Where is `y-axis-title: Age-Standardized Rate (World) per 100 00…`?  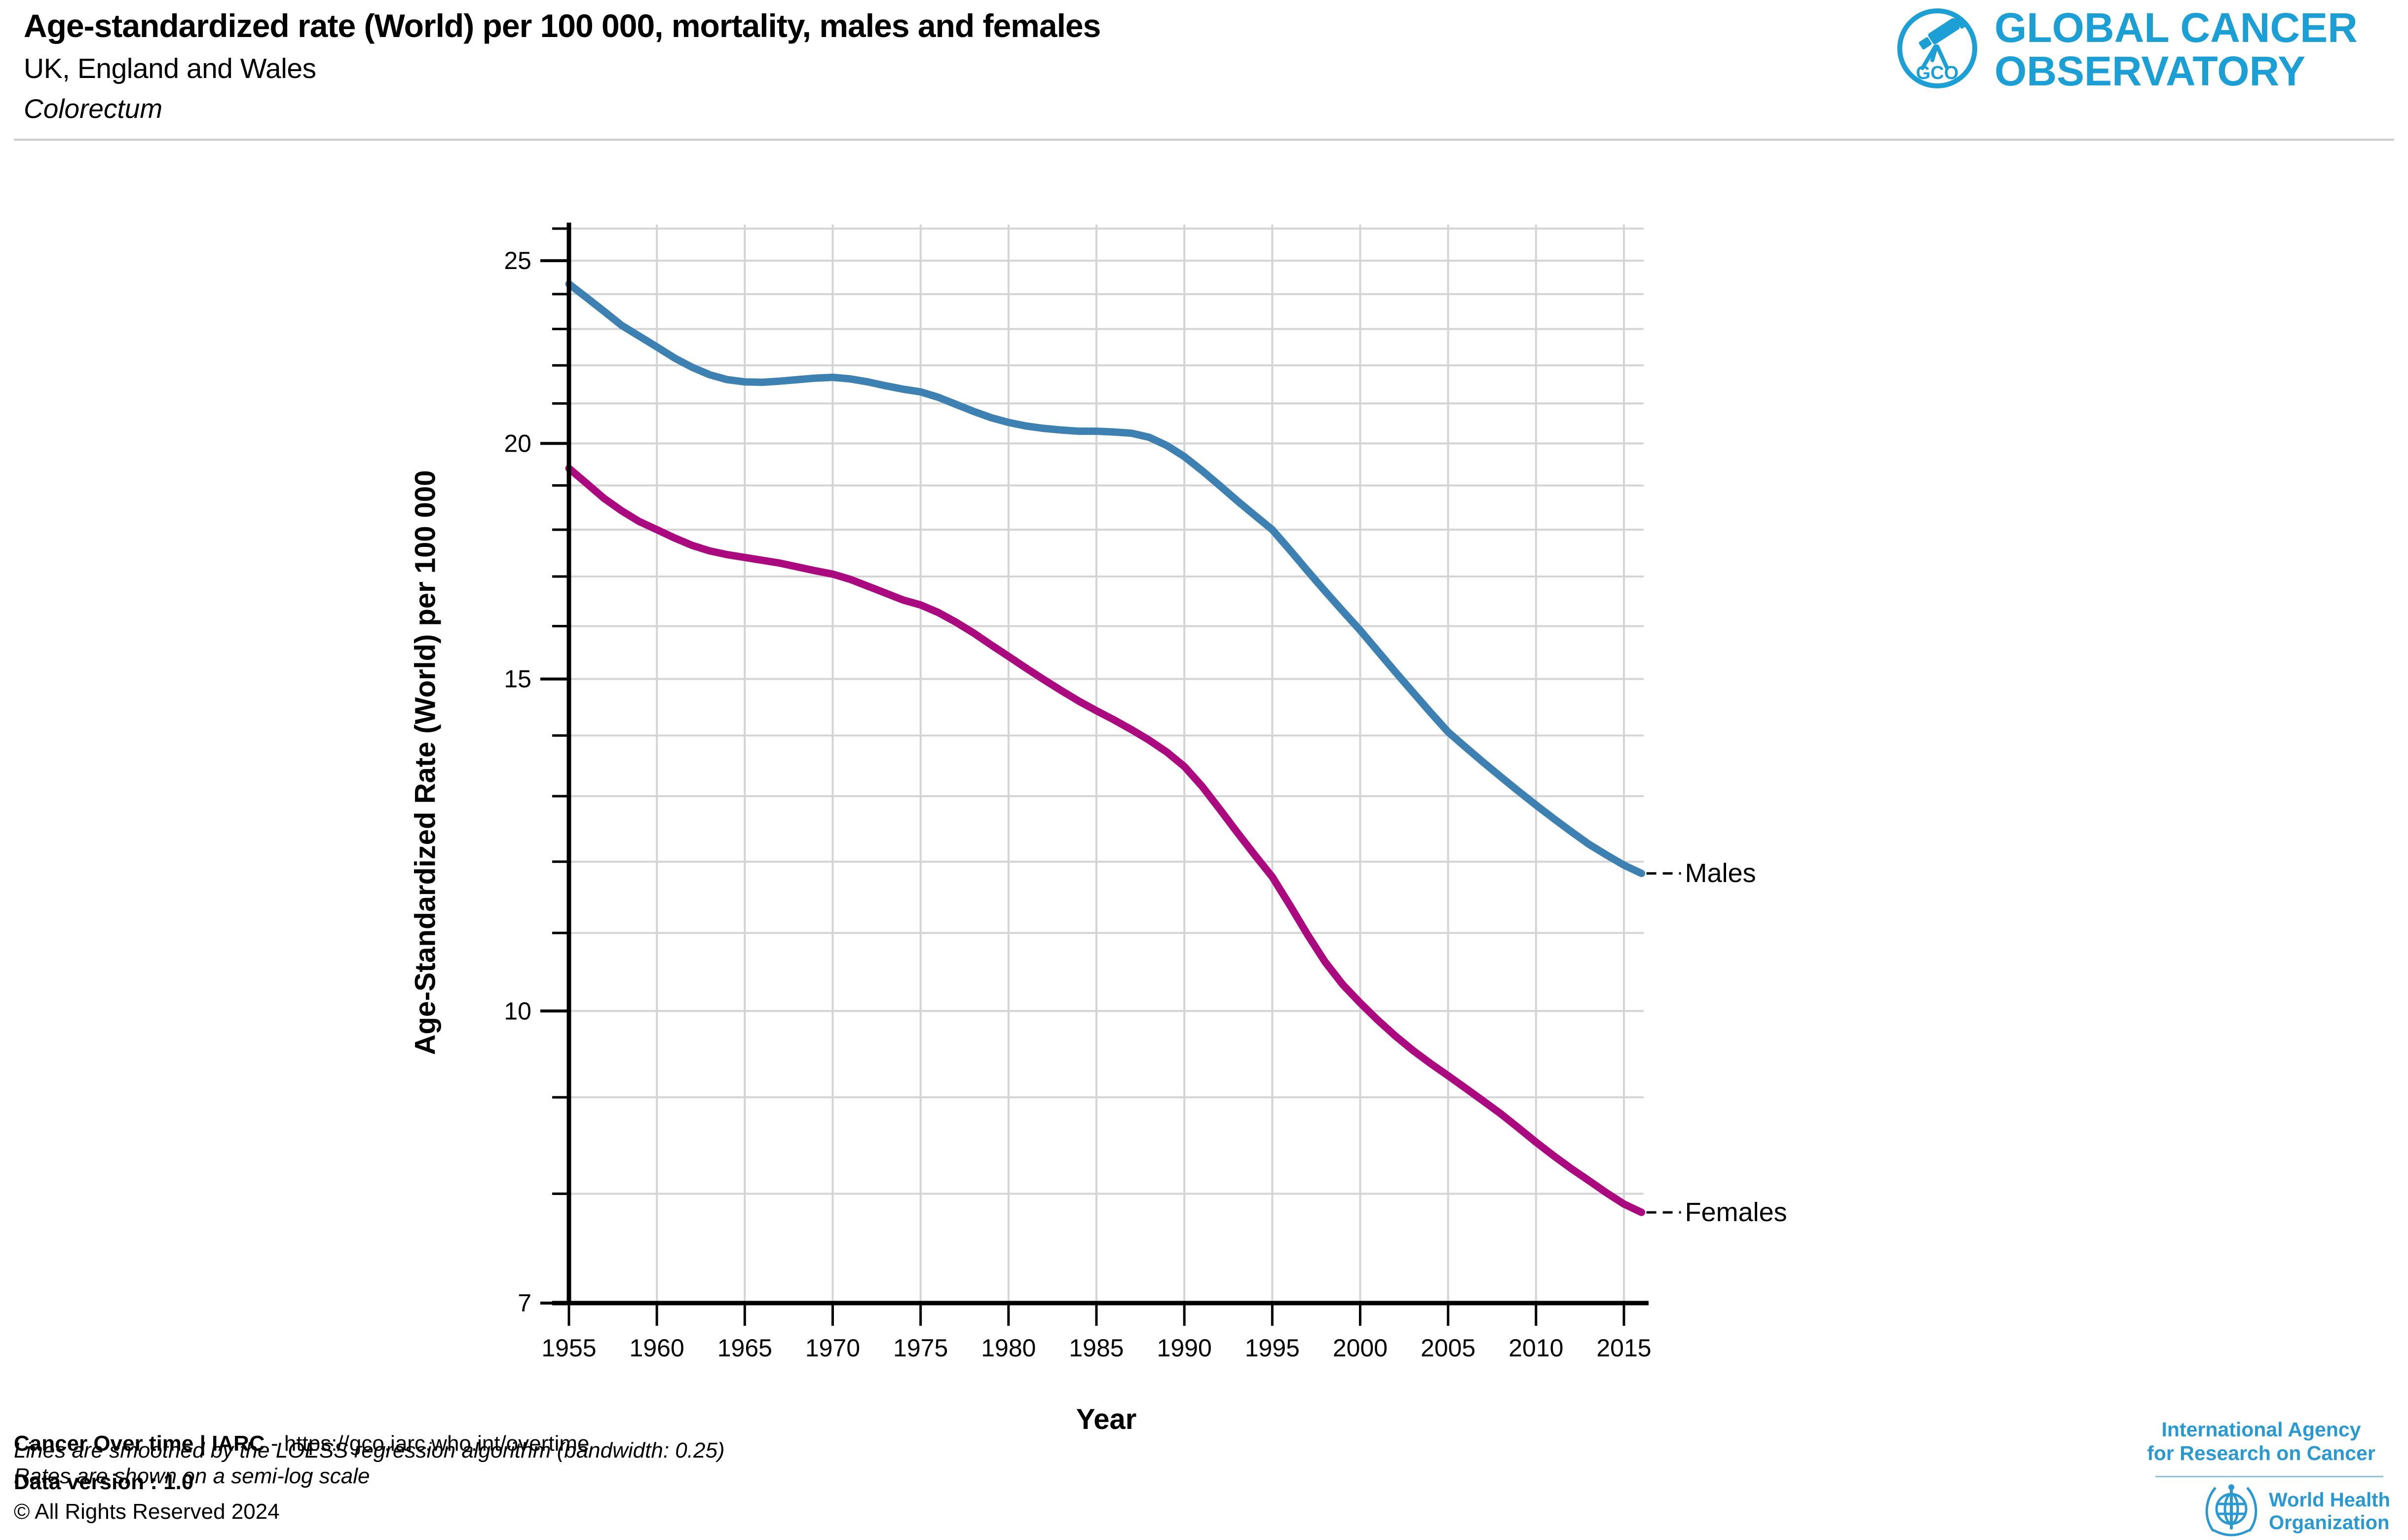 y-axis-title: Age-Standardized Rate (World) per 100 00… is located at coordinates (426, 762).